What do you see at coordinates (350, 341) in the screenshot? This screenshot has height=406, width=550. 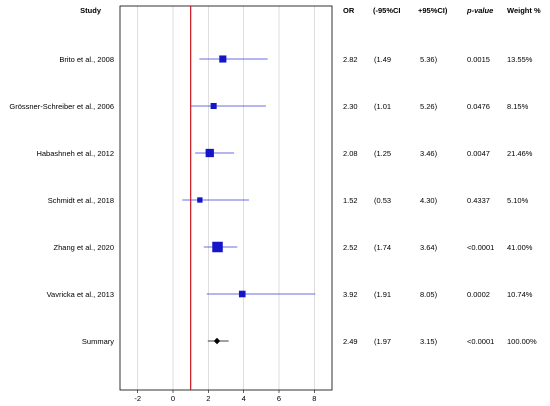 I see `or-value: 2.49` at bounding box center [350, 341].